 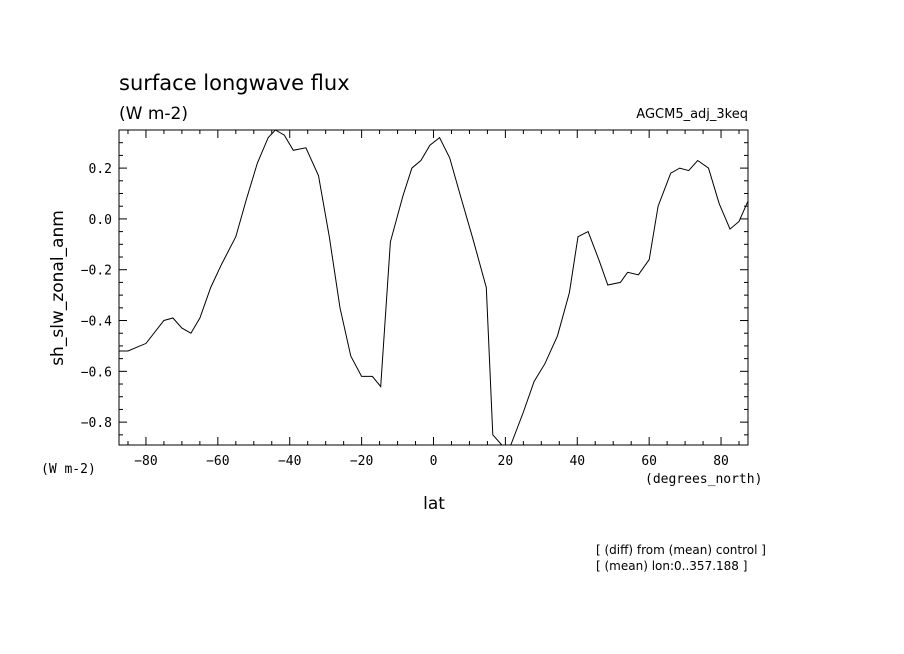 What do you see at coordinates (671, 566) in the screenshot?
I see `note-mean-lon: [ (mean) lon:0..357.188 ]` at bounding box center [671, 566].